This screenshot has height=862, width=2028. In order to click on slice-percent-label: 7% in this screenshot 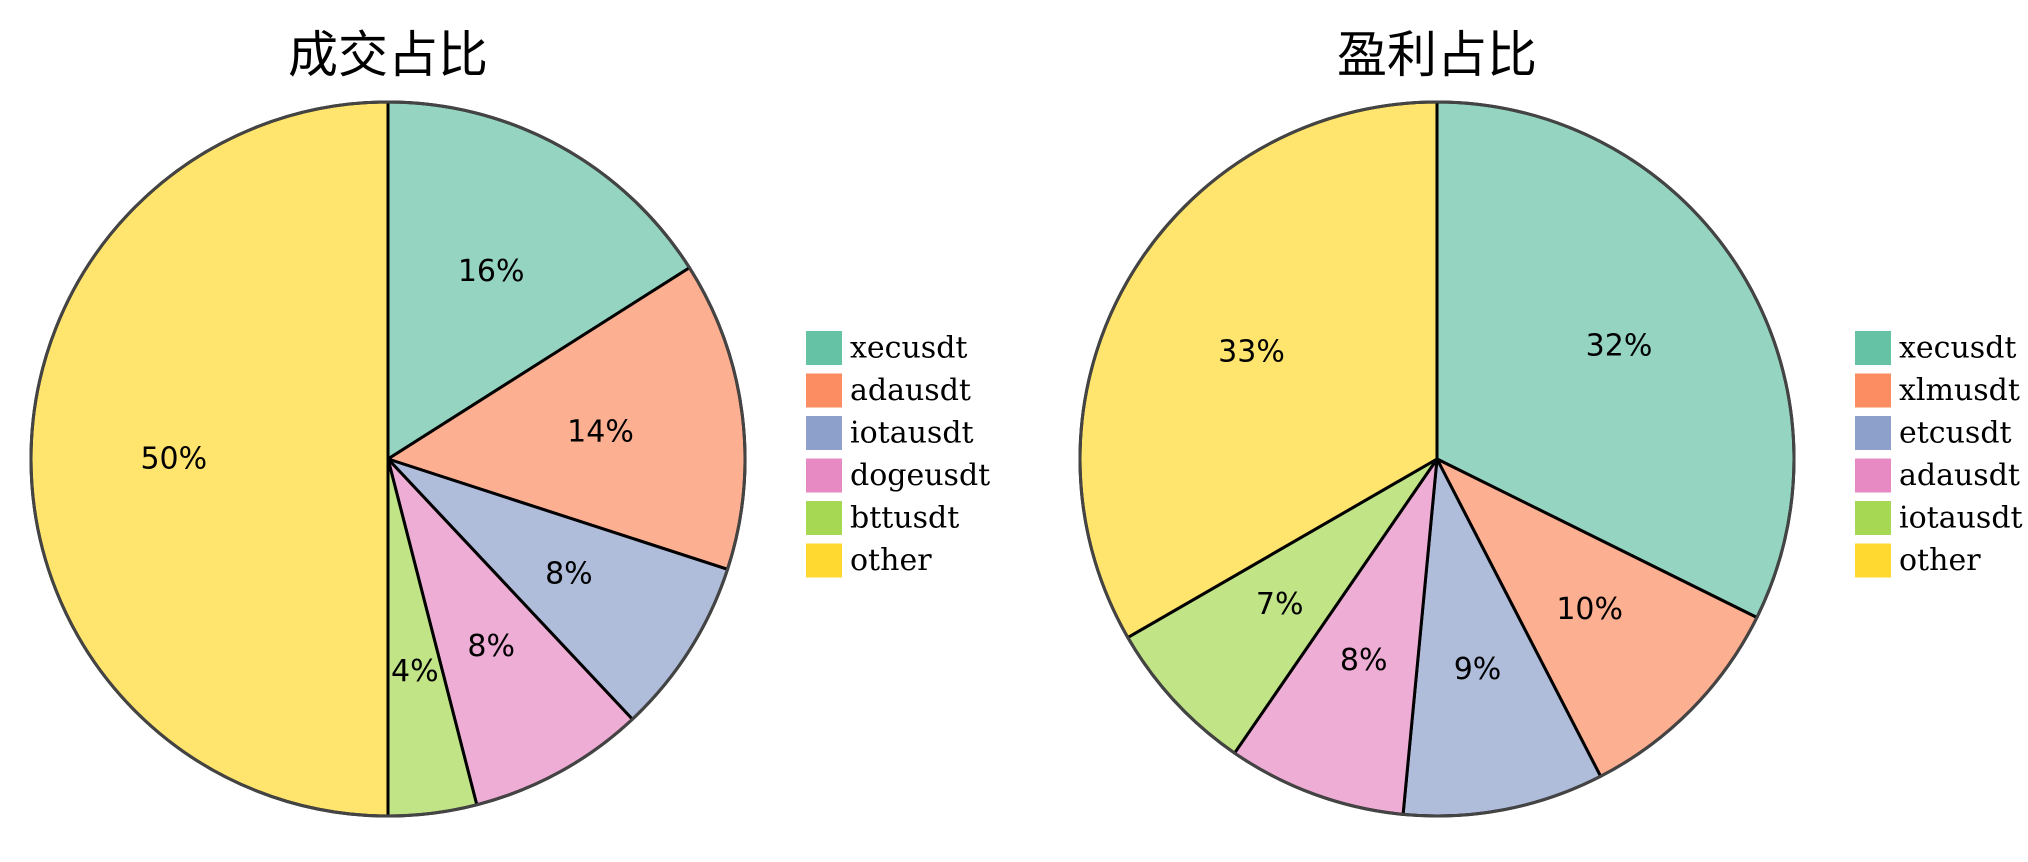, I will do `click(1280, 604)`.